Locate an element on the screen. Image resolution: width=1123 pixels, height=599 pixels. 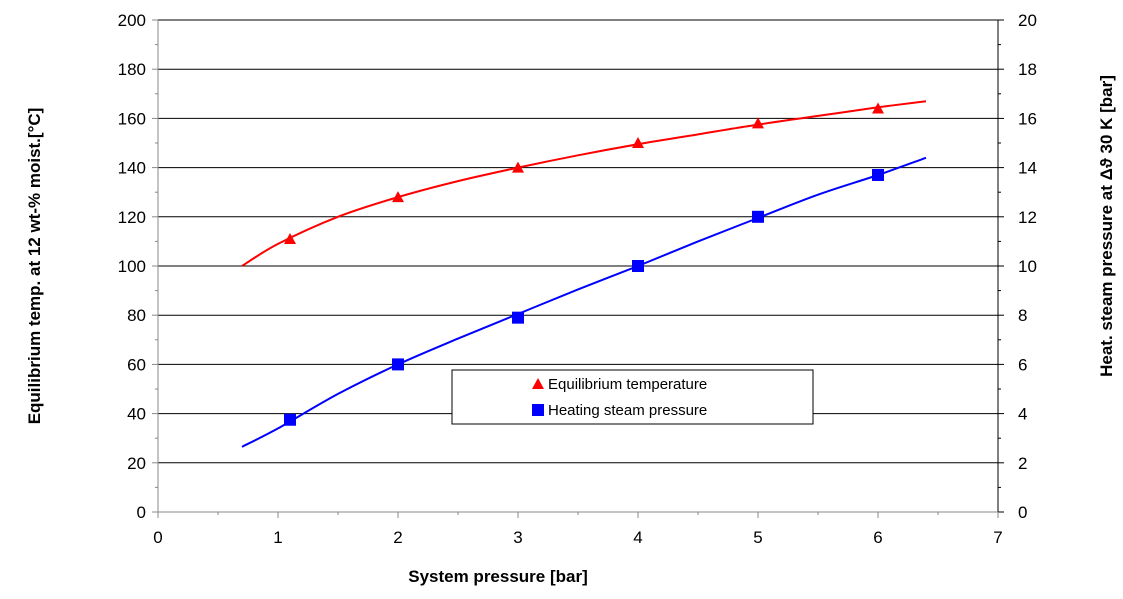
x-tick-label: 2 is located at coordinates (397, 537).